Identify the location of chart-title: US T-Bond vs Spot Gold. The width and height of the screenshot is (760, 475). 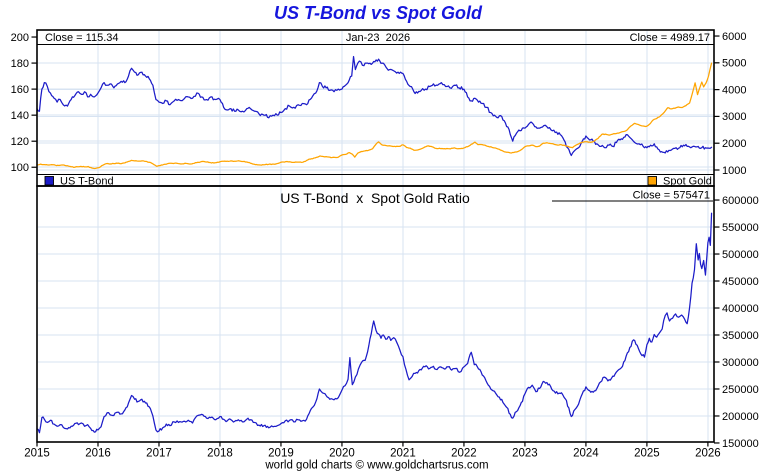
(378, 13).